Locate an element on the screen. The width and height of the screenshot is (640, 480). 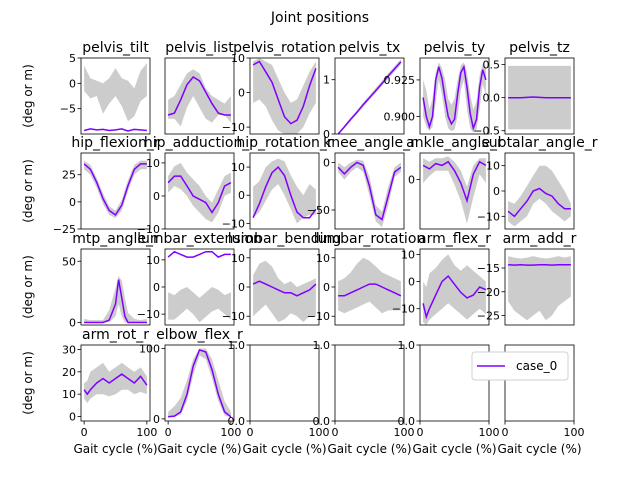
ytick-label-subtalar_angle_r-1: 0 is located at coordinates (496, 191).